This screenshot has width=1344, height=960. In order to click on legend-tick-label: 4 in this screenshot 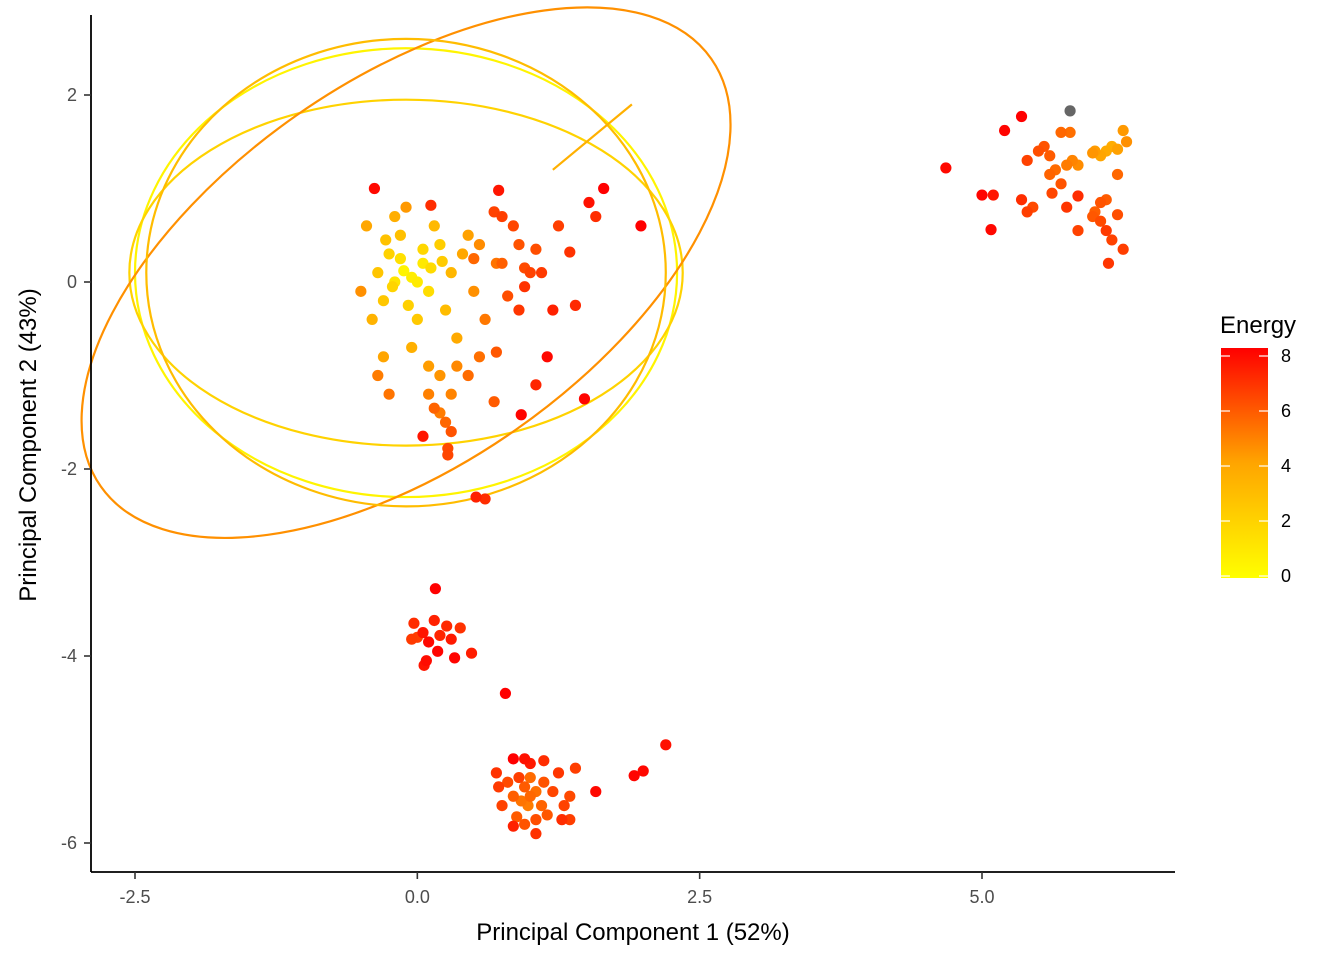, I will do `click(1286, 466)`.